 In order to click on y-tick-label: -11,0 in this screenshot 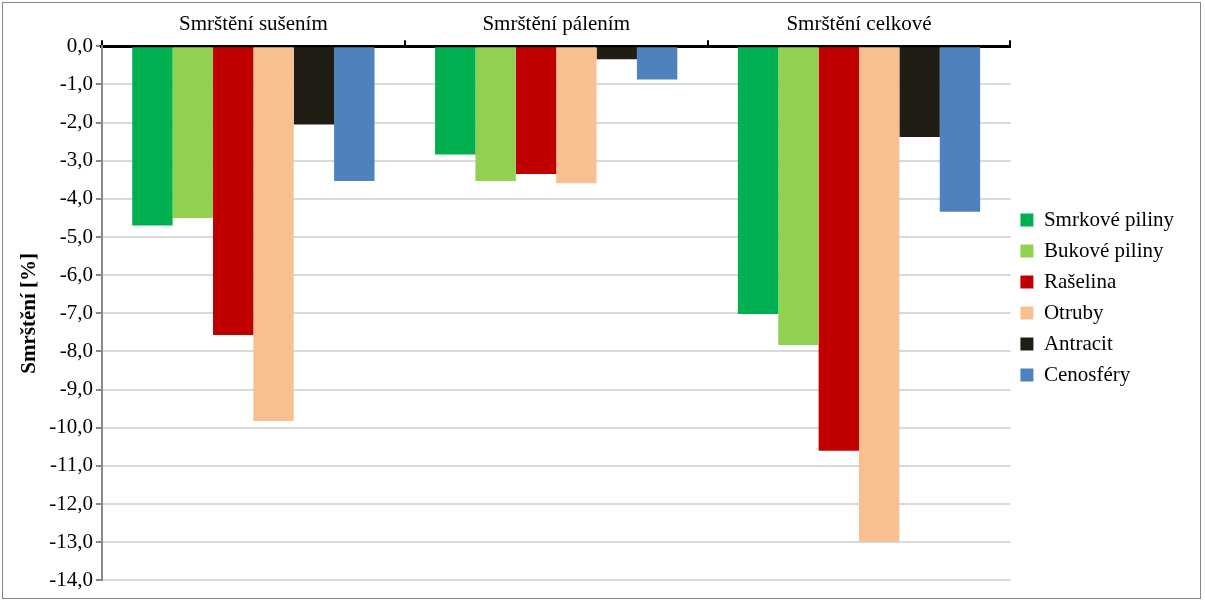, I will do `click(71, 464)`.